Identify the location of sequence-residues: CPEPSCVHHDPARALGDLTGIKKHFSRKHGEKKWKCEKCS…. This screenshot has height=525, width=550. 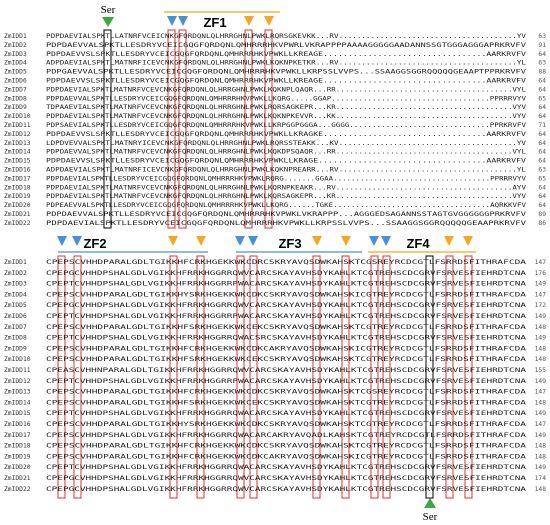
(286, 359).